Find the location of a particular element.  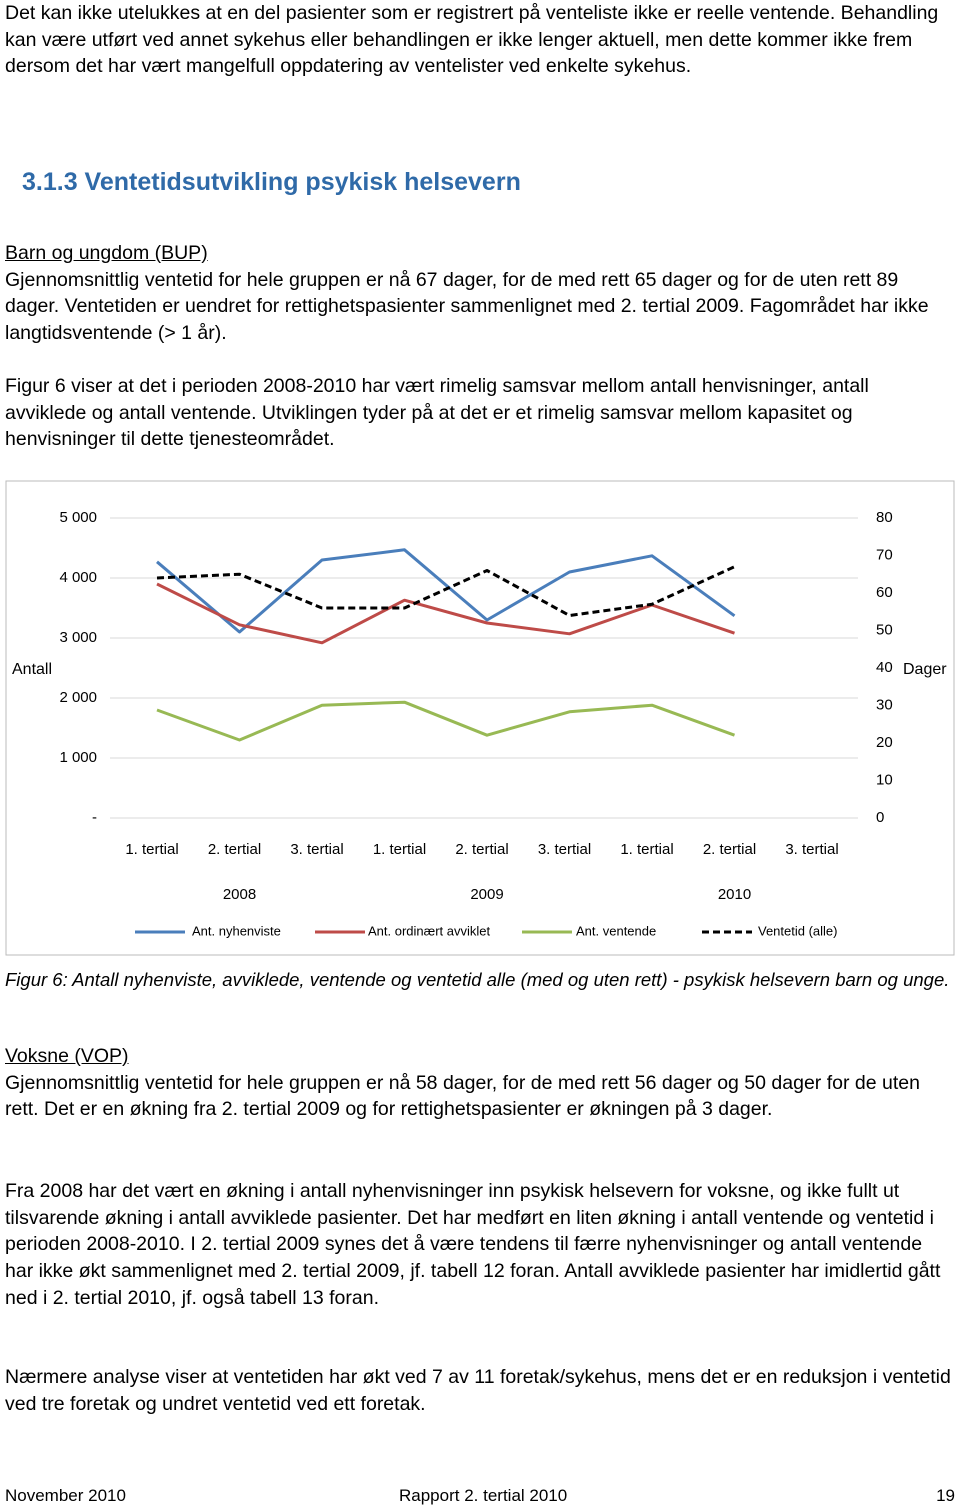

x-group-label: 2010 is located at coordinates (734, 894).